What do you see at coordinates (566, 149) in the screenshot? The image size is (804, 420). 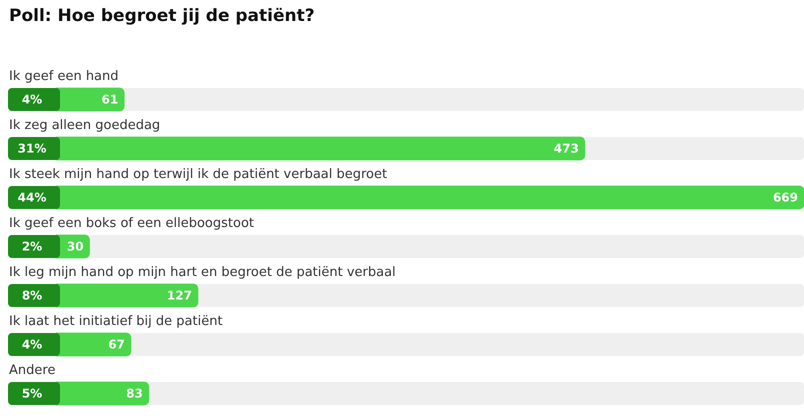 I see `data-label: 473` at bounding box center [566, 149].